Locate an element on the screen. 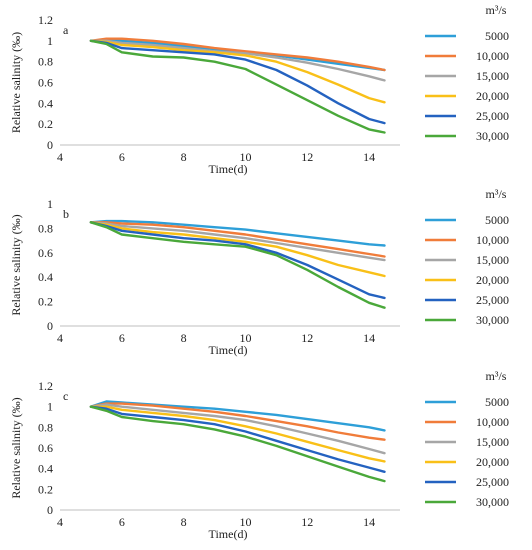 The image size is (532, 550). panel-label: a is located at coordinates (66, 30).